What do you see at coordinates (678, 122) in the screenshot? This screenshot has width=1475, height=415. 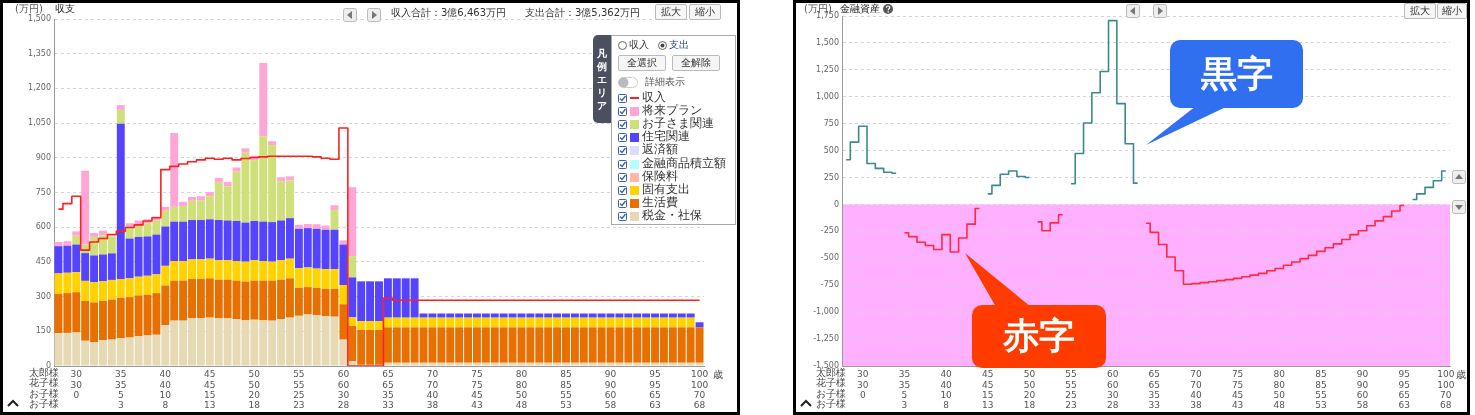 I see `legend-label: お子さま関連` at bounding box center [678, 122].